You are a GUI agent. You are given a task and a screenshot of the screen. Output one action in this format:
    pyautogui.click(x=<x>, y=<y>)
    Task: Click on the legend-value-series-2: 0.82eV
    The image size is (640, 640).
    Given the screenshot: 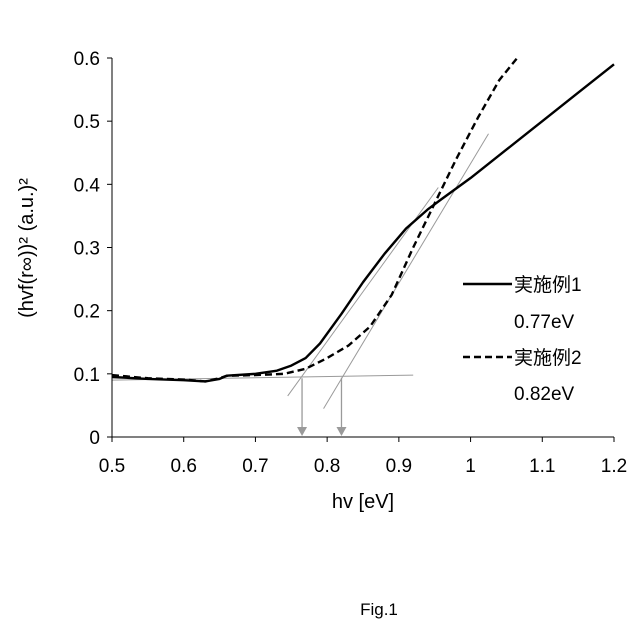 What is the action you would take?
    pyautogui.click(x=544, y=394)
    